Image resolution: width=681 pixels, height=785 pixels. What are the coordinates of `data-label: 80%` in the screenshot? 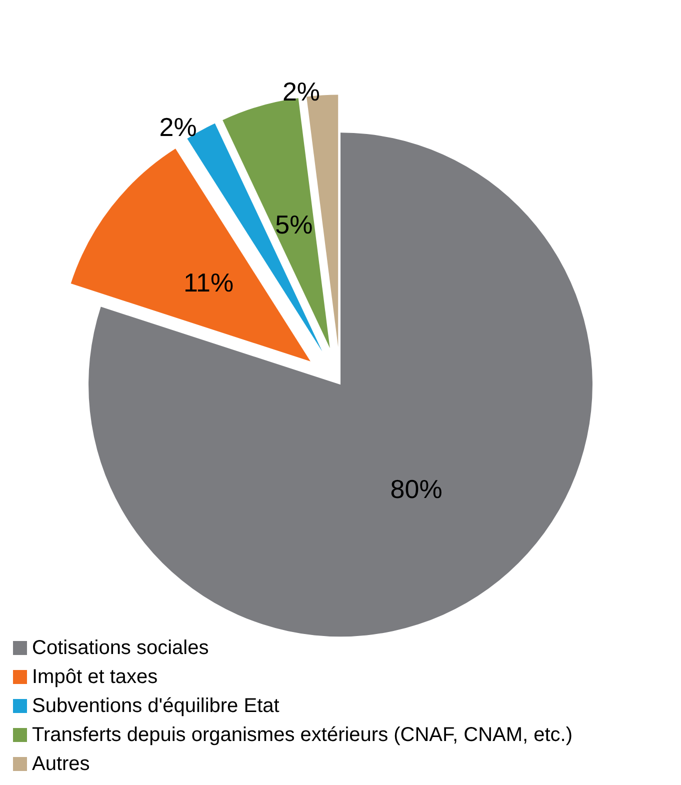 It's located at (416, 489).